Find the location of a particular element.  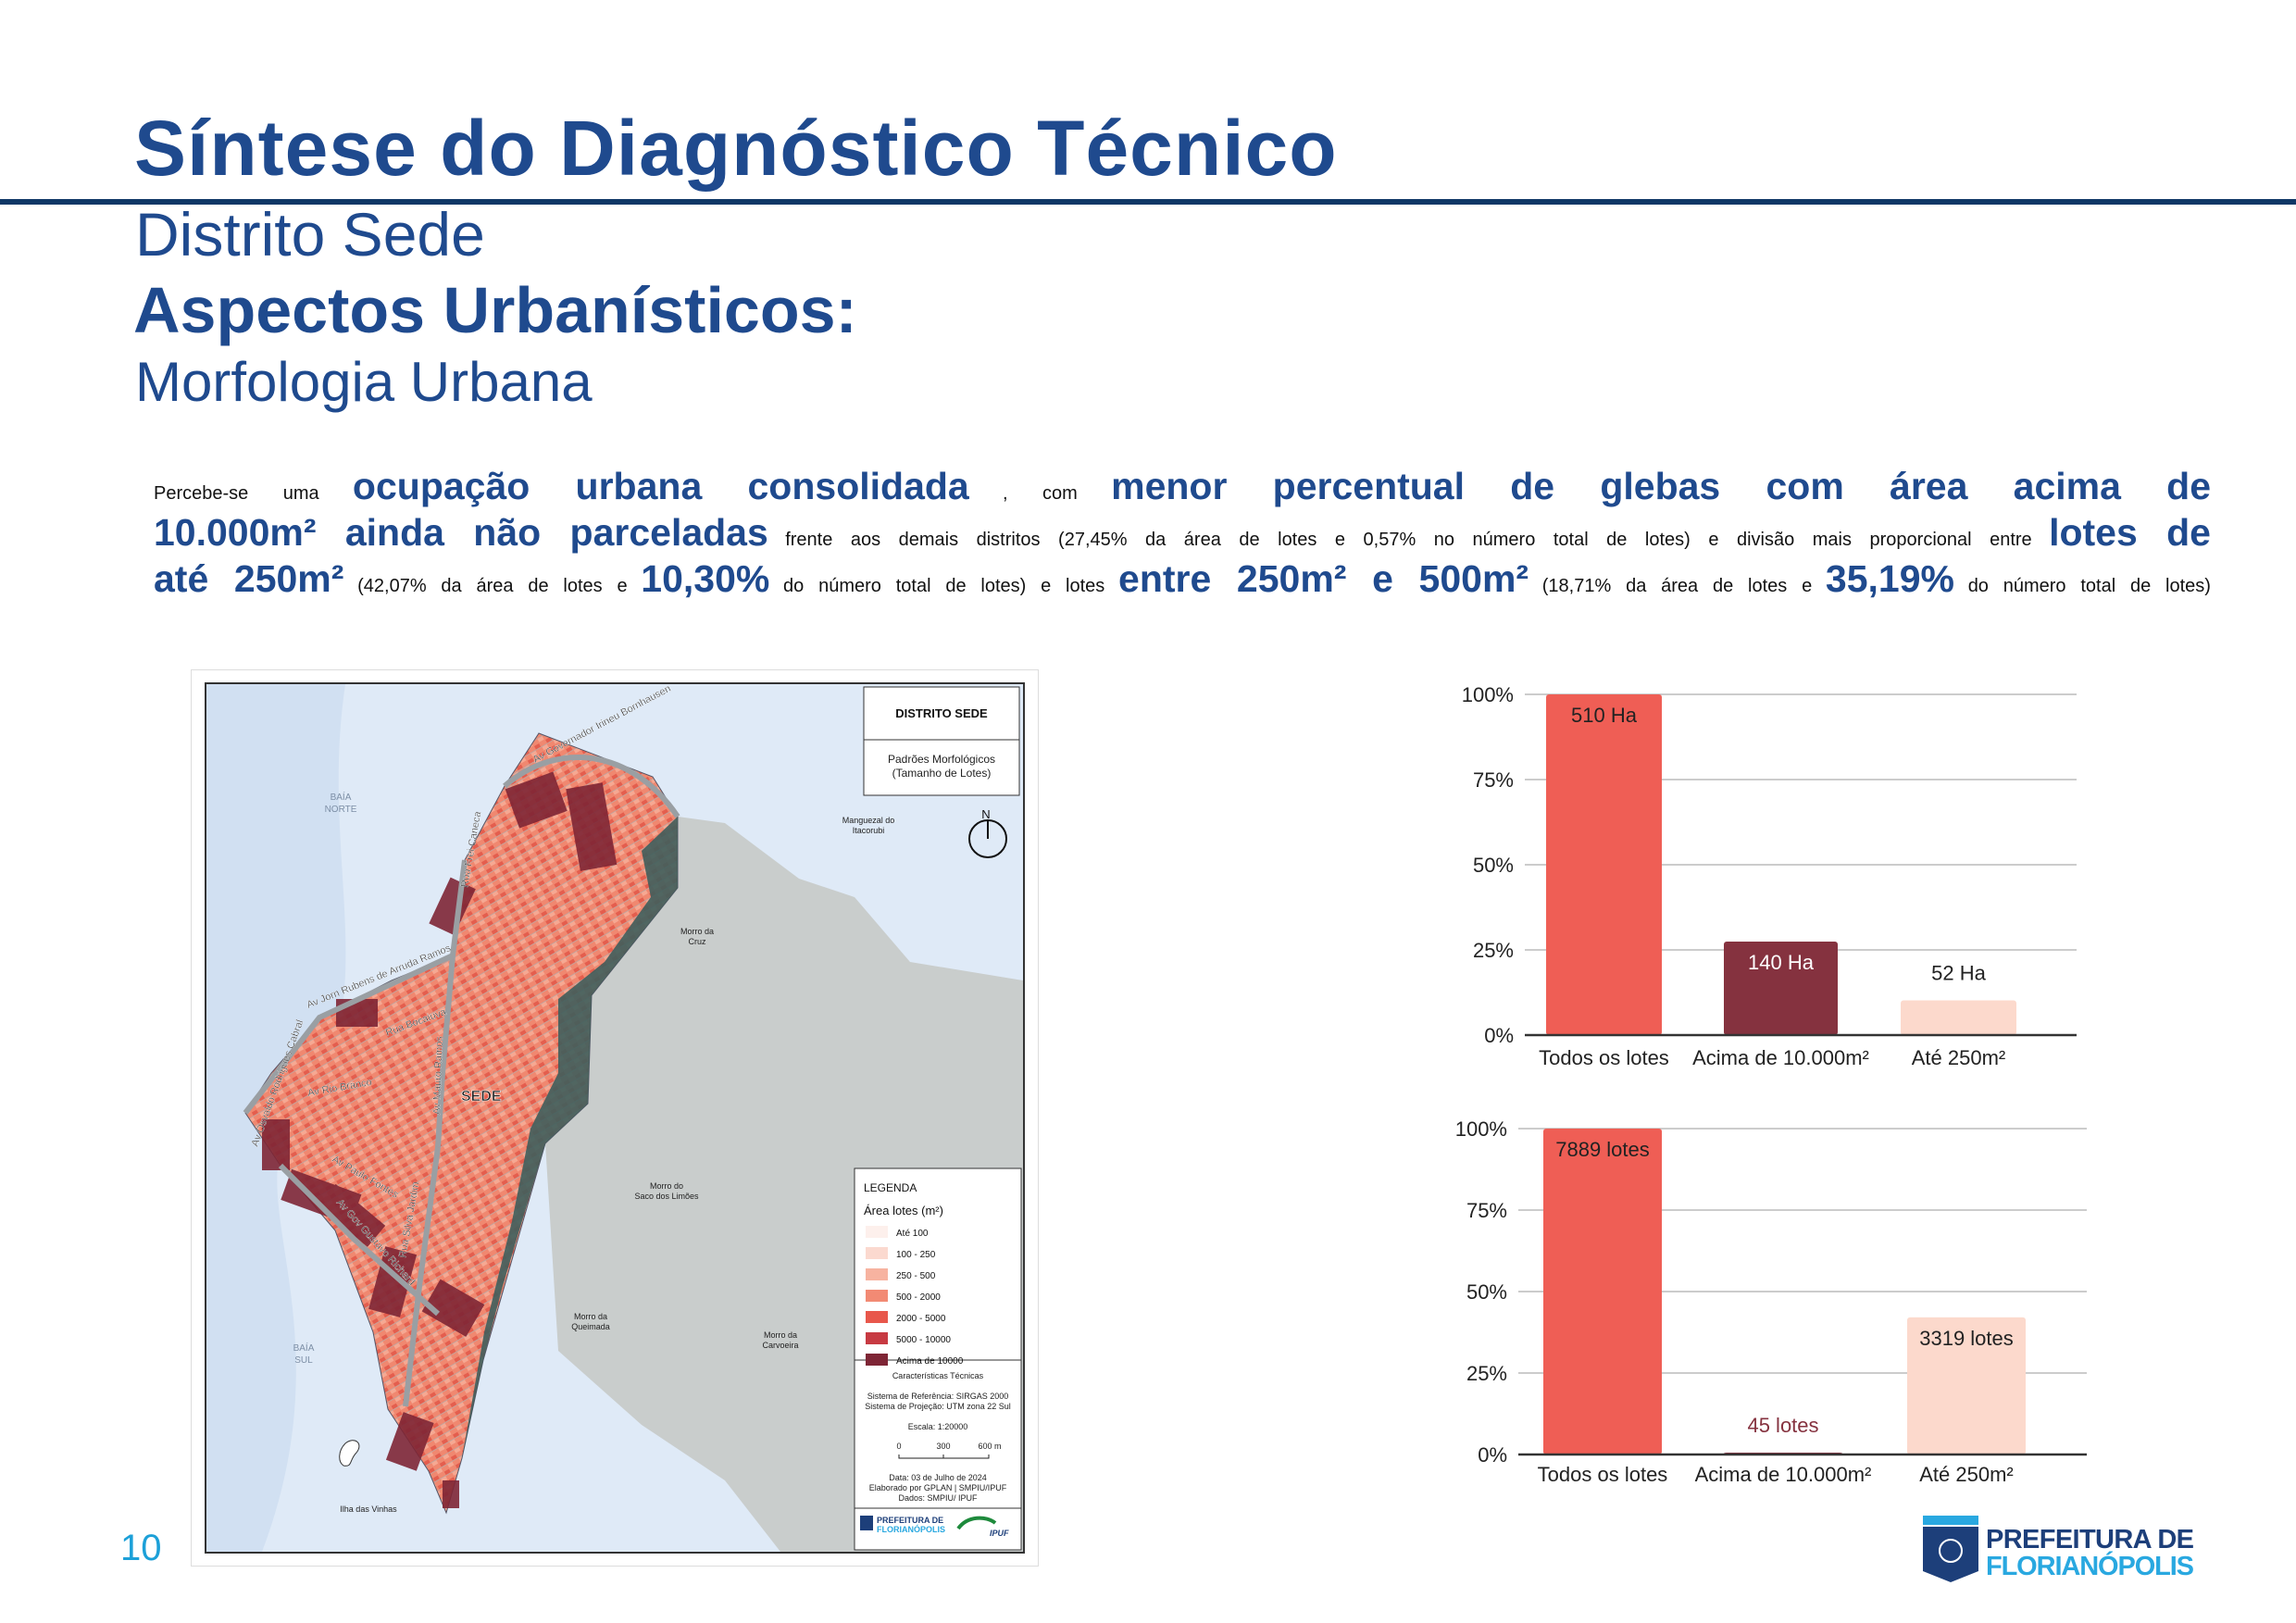

legend-label: 250 - 500 is located at coordinates (916, 1276).